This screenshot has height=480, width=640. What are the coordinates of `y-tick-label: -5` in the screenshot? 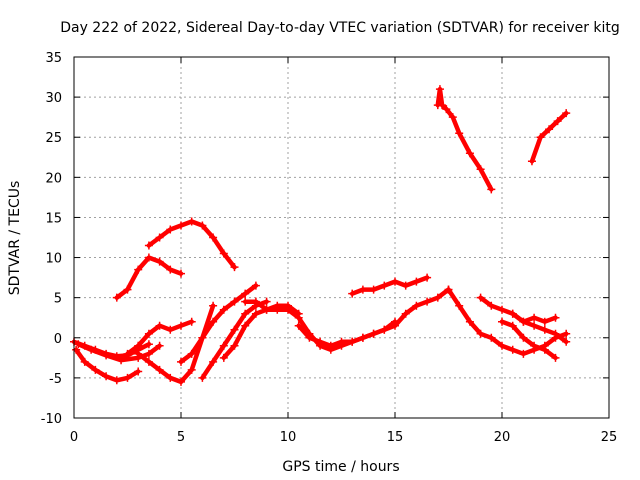 It's located at (55, 379).